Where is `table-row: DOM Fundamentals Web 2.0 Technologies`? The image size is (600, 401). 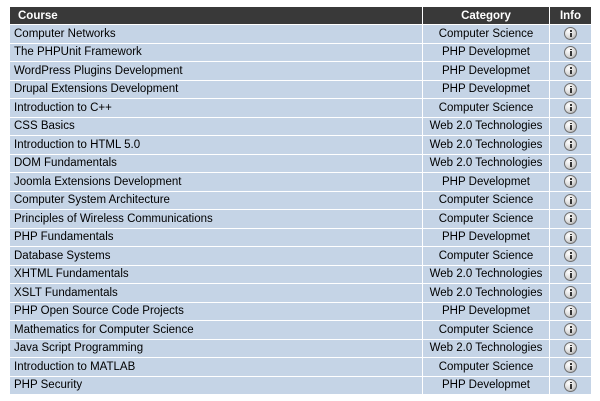 table-row: DOM Fundamentals Web 2.0 Technologies is located at coordinates (300, 163).